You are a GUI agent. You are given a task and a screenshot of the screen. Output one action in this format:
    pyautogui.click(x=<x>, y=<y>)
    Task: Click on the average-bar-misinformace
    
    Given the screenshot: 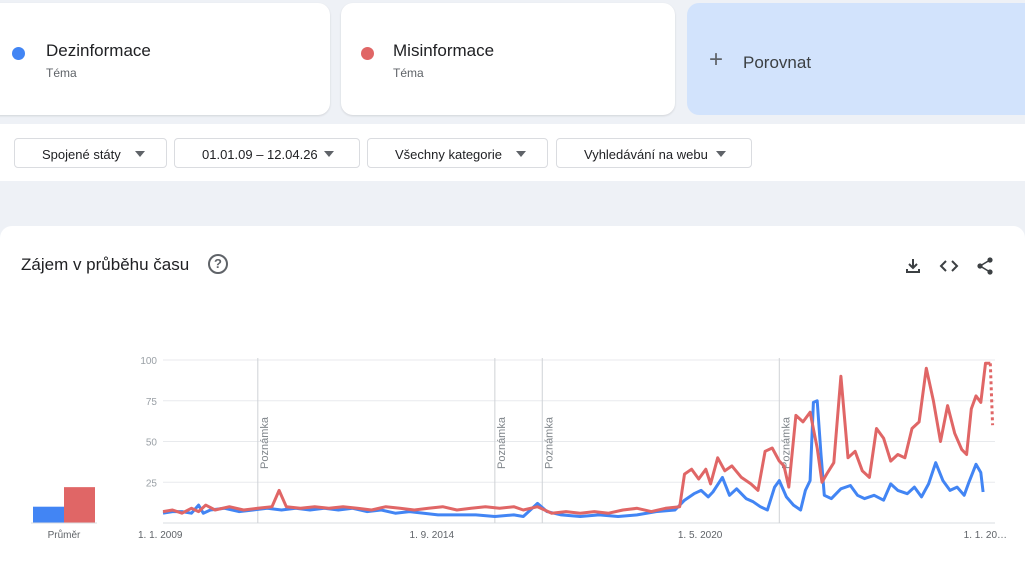 What is the action you would take?
    pyautogui.click(x=79, y=505)
    